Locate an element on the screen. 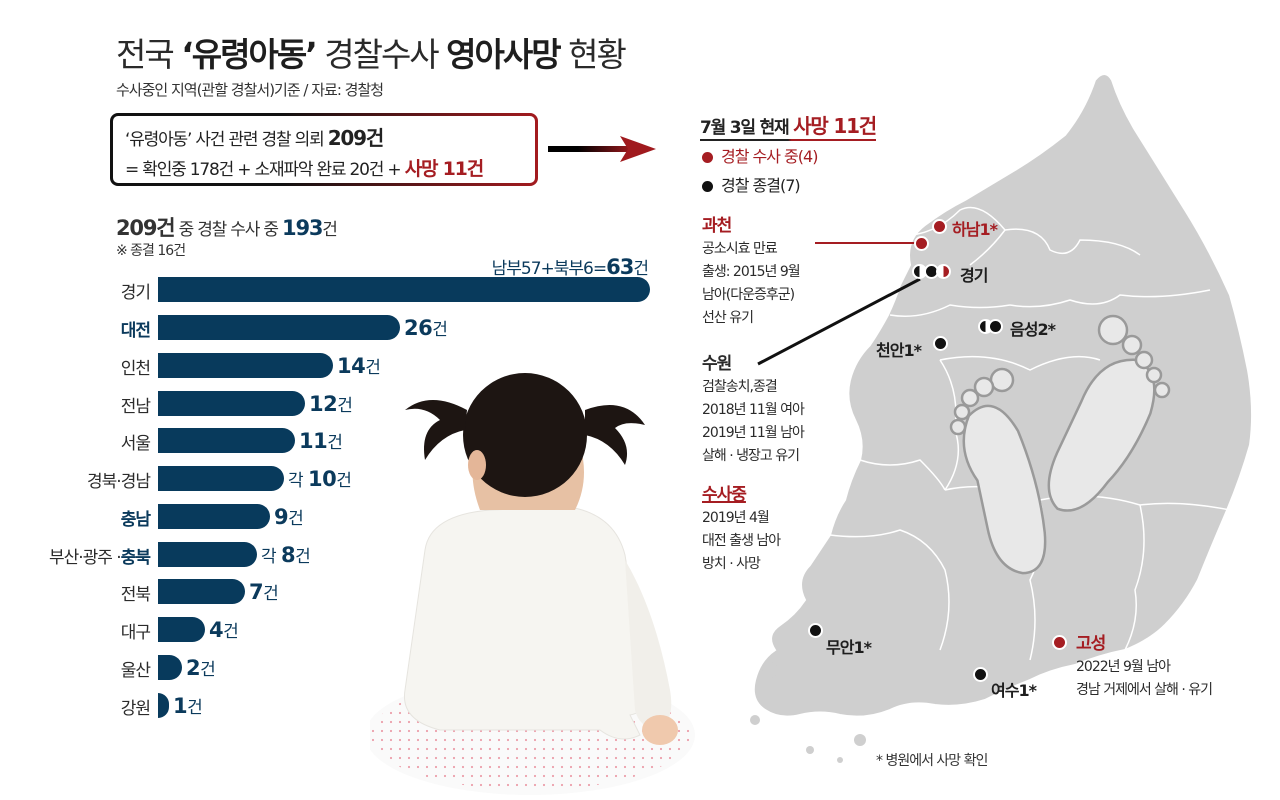  title-part-bold: 영아사망 is located at coordinates (503, 54).